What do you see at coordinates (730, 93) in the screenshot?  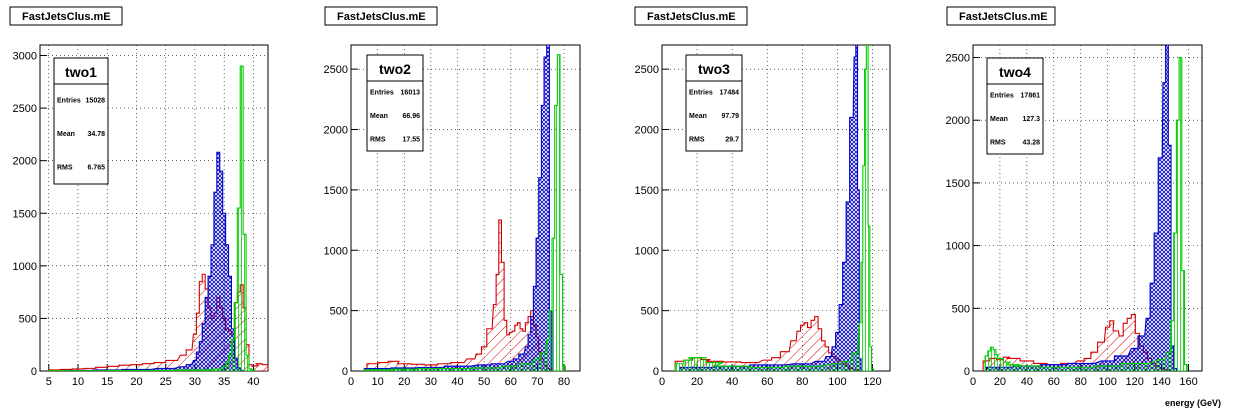 I see `stats-value: 17484` at bounding box center [730, 93].